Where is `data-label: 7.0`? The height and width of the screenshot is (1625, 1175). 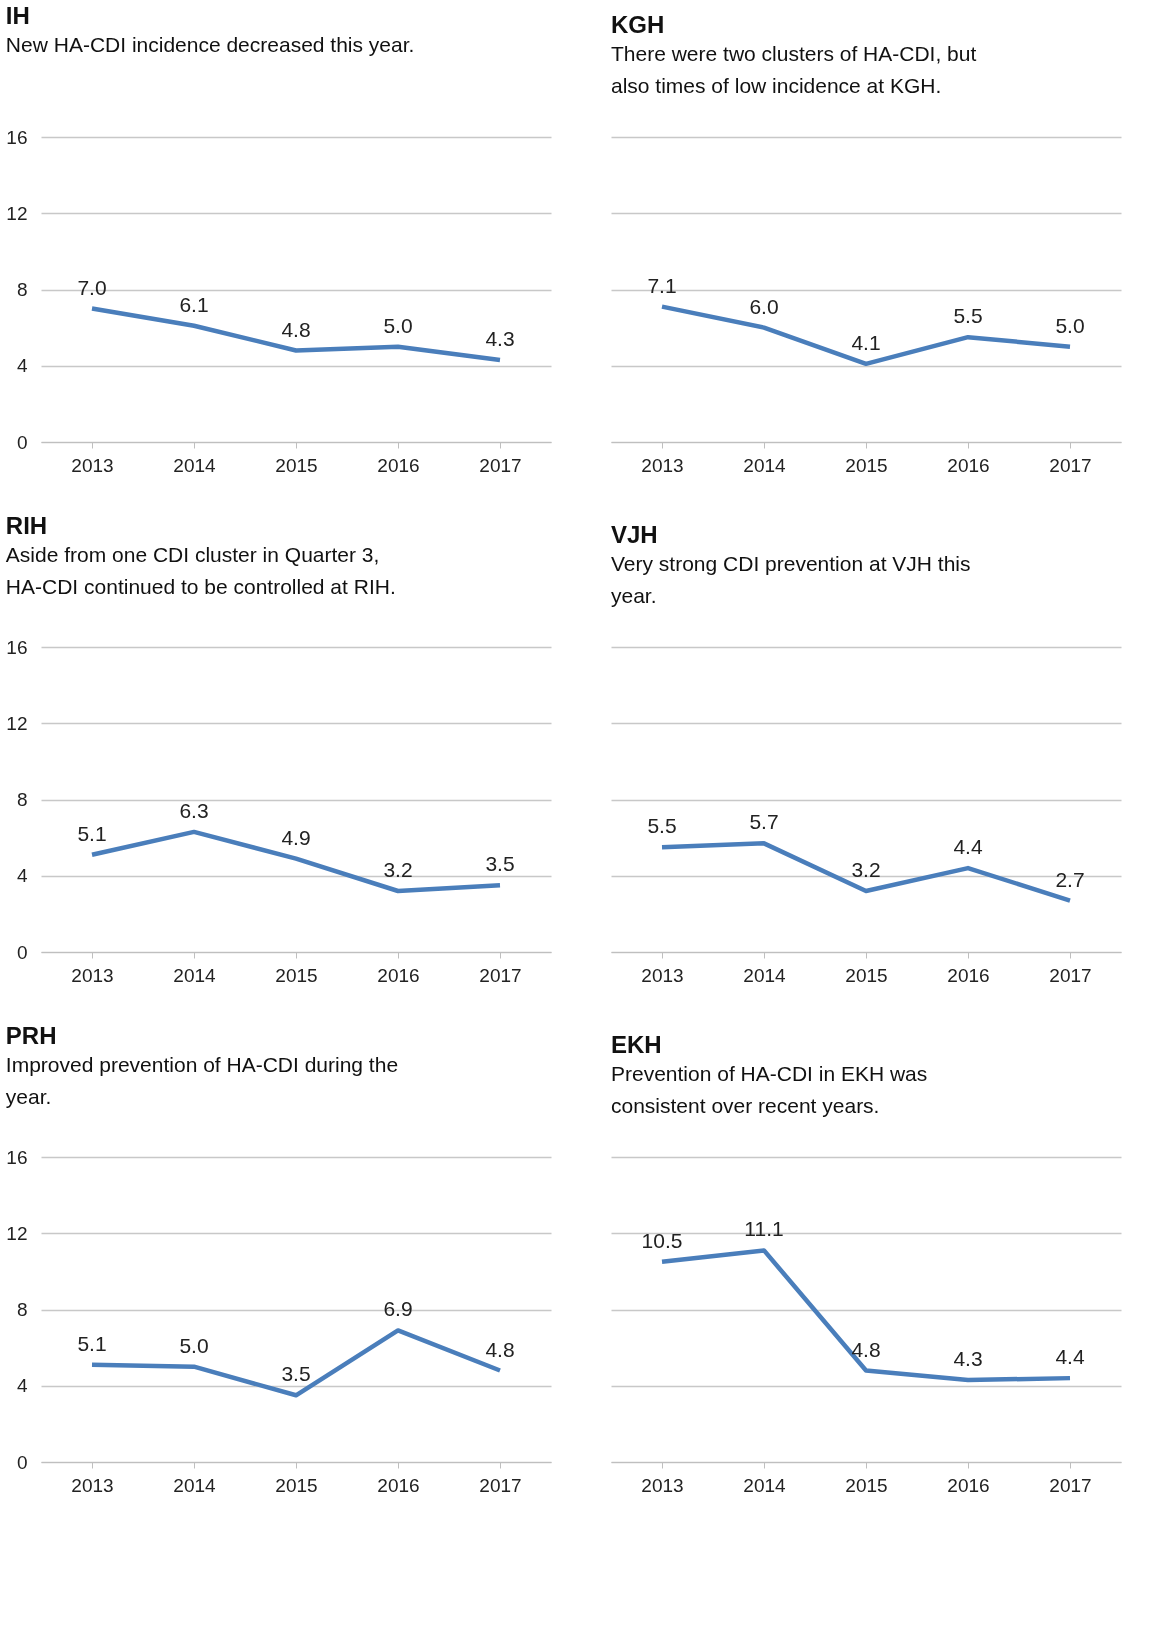 data-label: 7.0 is located at coordinates (92, 287).